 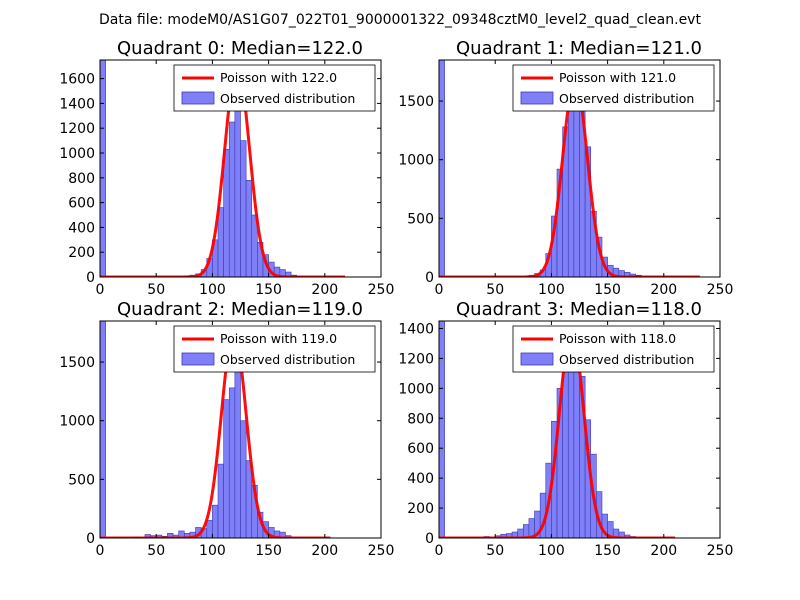 What do you see at coordinates (420, 509) in the screenshot?
I see `y-tick-label: 200` at bounding box center [420, 509].